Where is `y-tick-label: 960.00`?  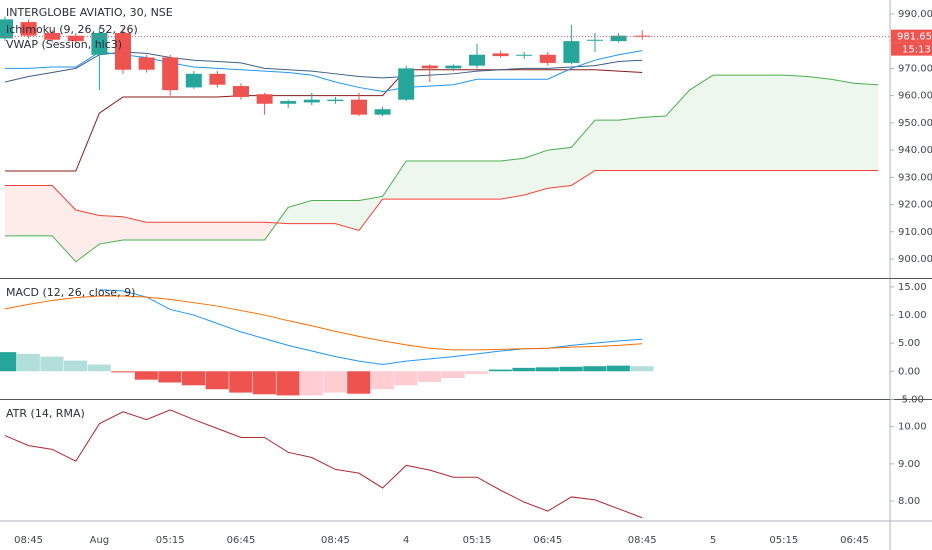
y-tick-label: 960.00 is located at coordinates (915, 96).